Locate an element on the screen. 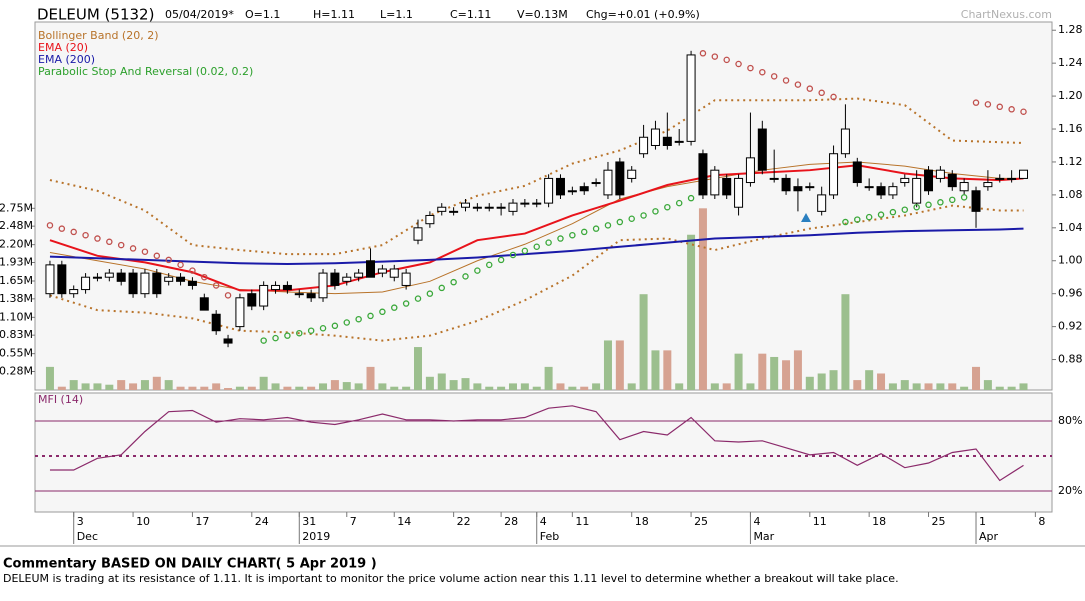 This screenshot has height=601, width=1085. x-tick-label: 7 is located at coordinates (353, 521).